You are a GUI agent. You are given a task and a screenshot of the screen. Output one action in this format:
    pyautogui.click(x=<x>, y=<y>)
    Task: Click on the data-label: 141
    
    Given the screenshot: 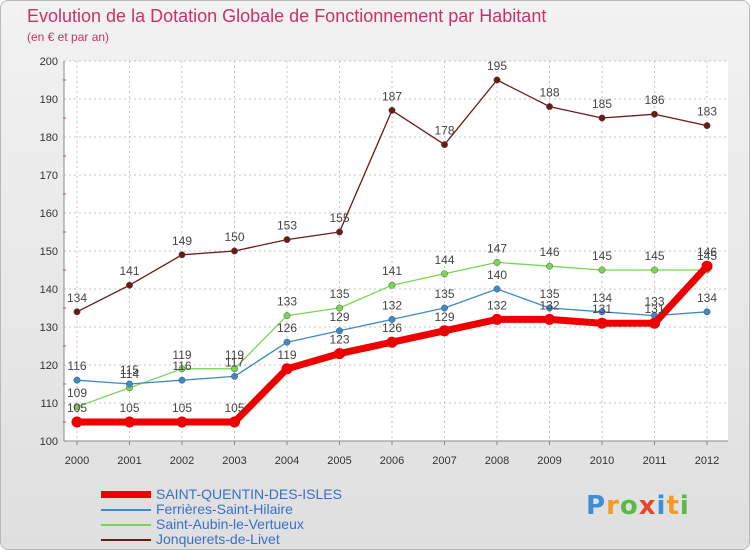 What is the action you would take?
    pyautogui.click(x=129, y=271)
    